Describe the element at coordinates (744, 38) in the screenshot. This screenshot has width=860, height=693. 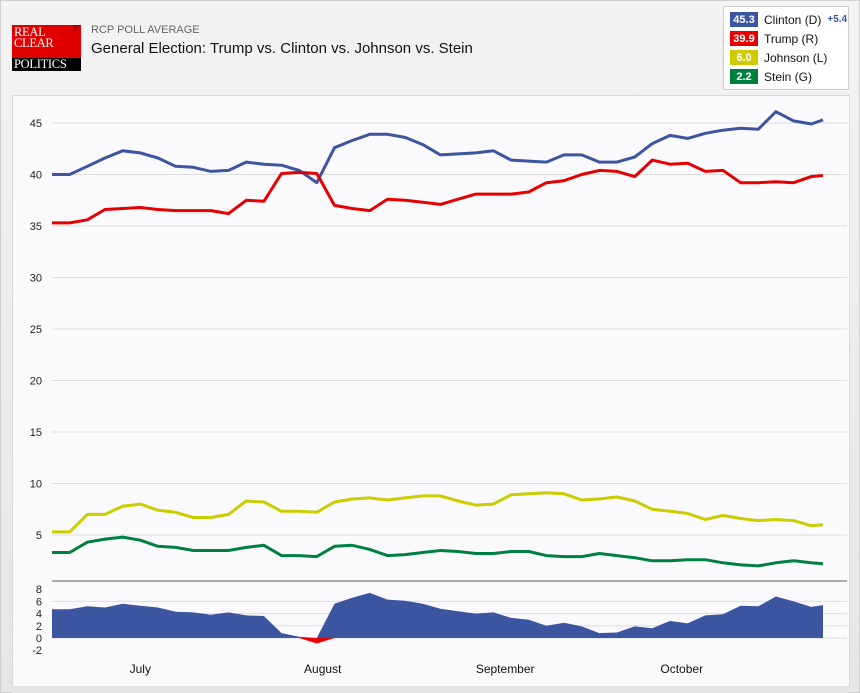
I see `trump-value-badge: 39.9` at that location.